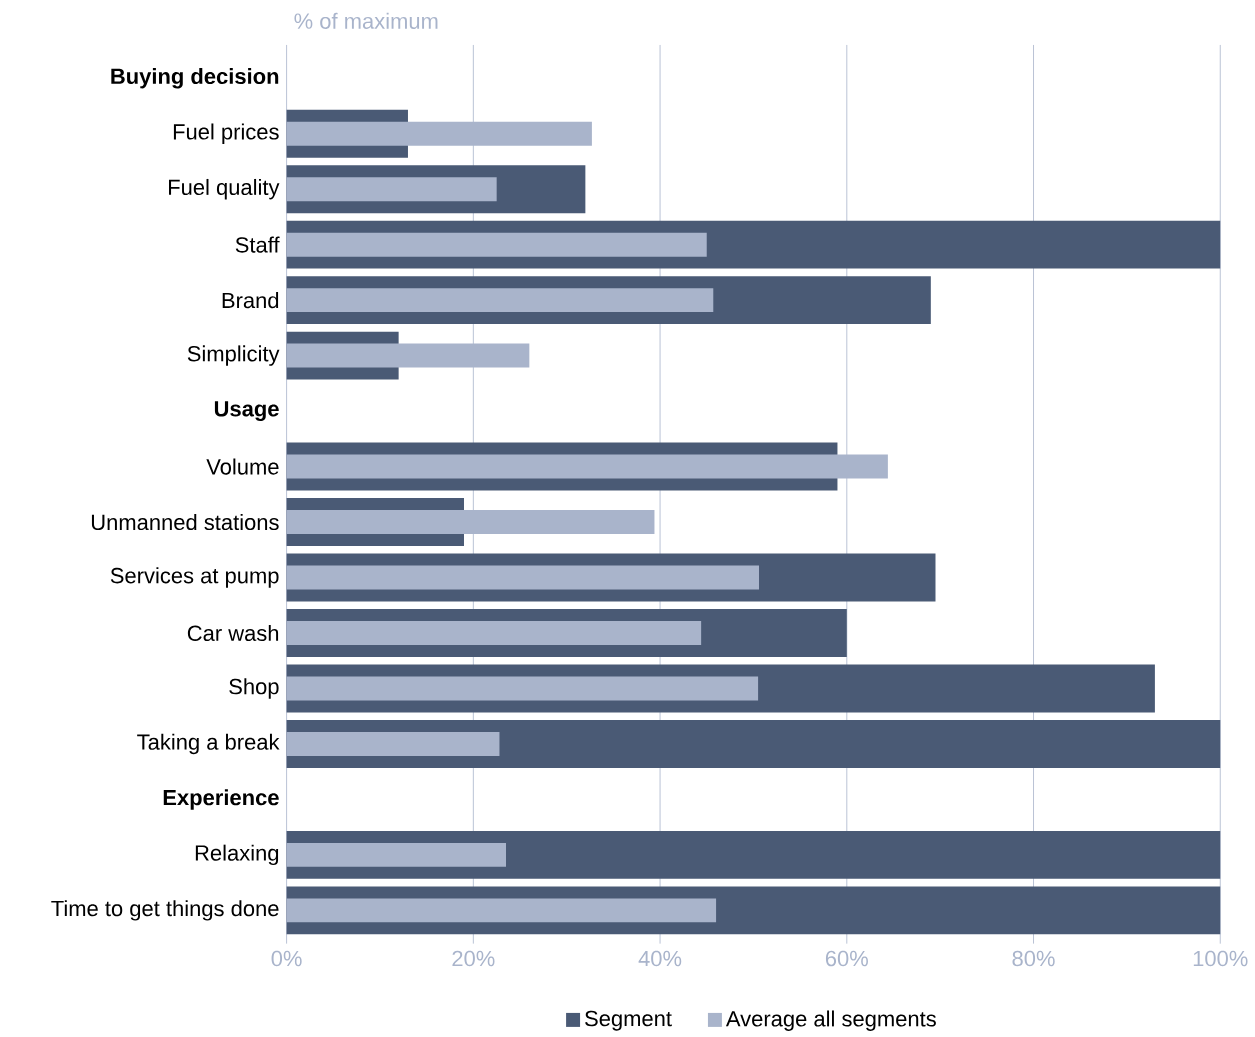 The width and height of the screenshot is (1255, 1037). Describe the element at coordinates (221, 799) in the screenshot. I see `y-tick-label: Experience` at that location.